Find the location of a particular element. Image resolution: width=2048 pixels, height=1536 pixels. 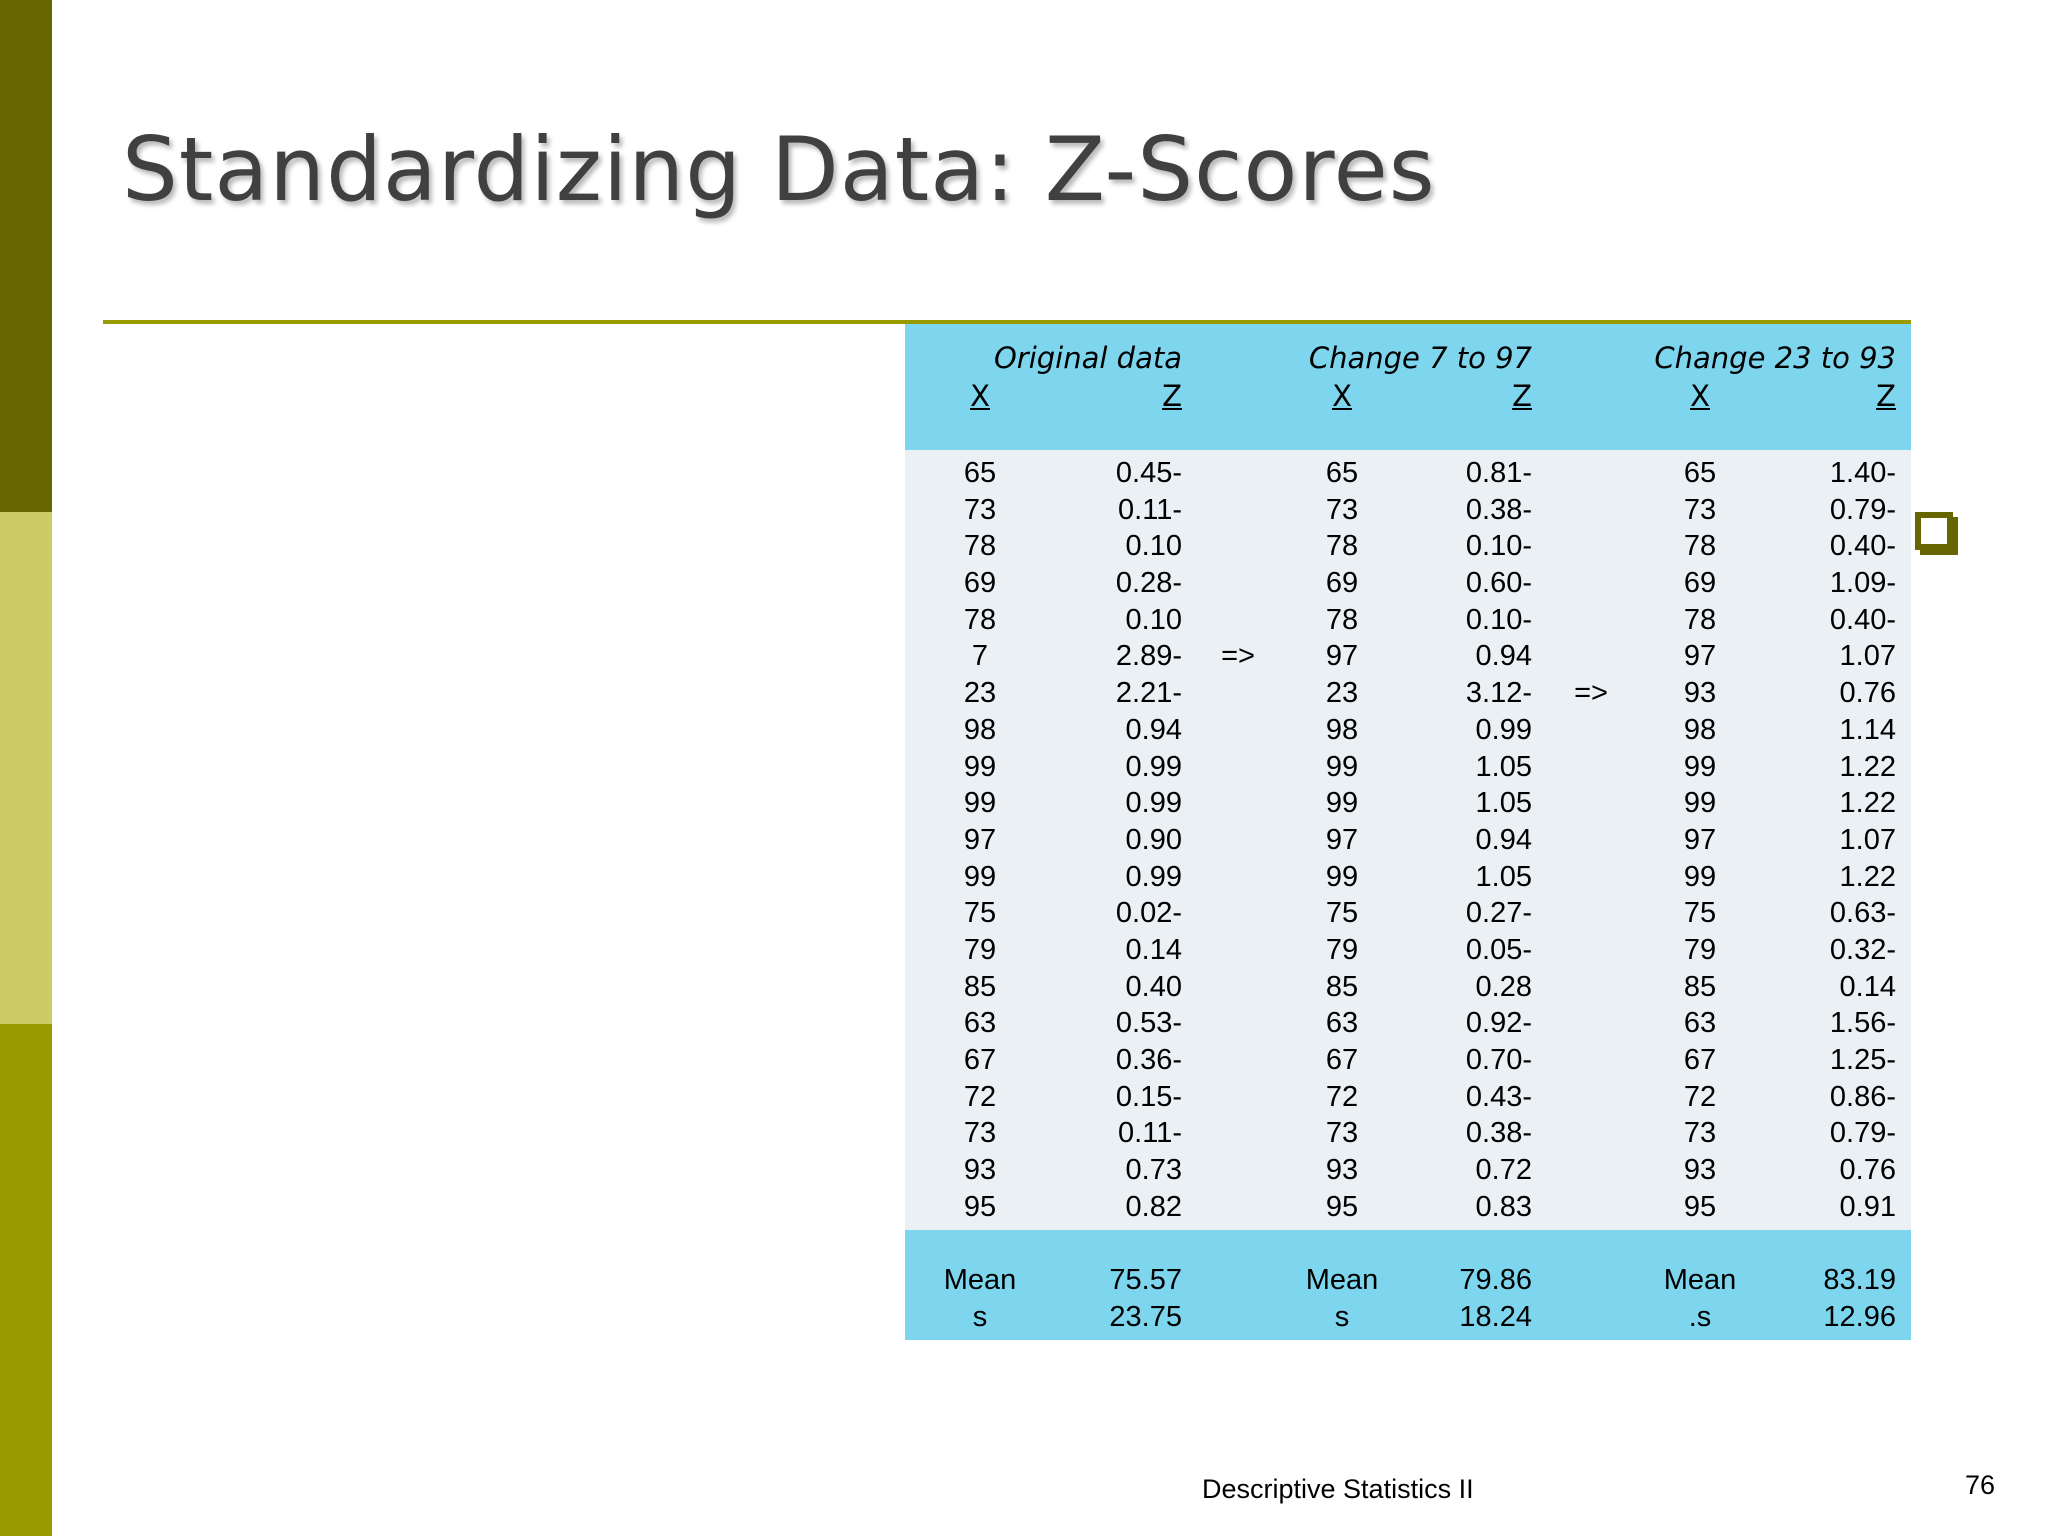

table-row: 78 0.10 78 0.10- 78 0.40- is located at coordinates (1408, 546).